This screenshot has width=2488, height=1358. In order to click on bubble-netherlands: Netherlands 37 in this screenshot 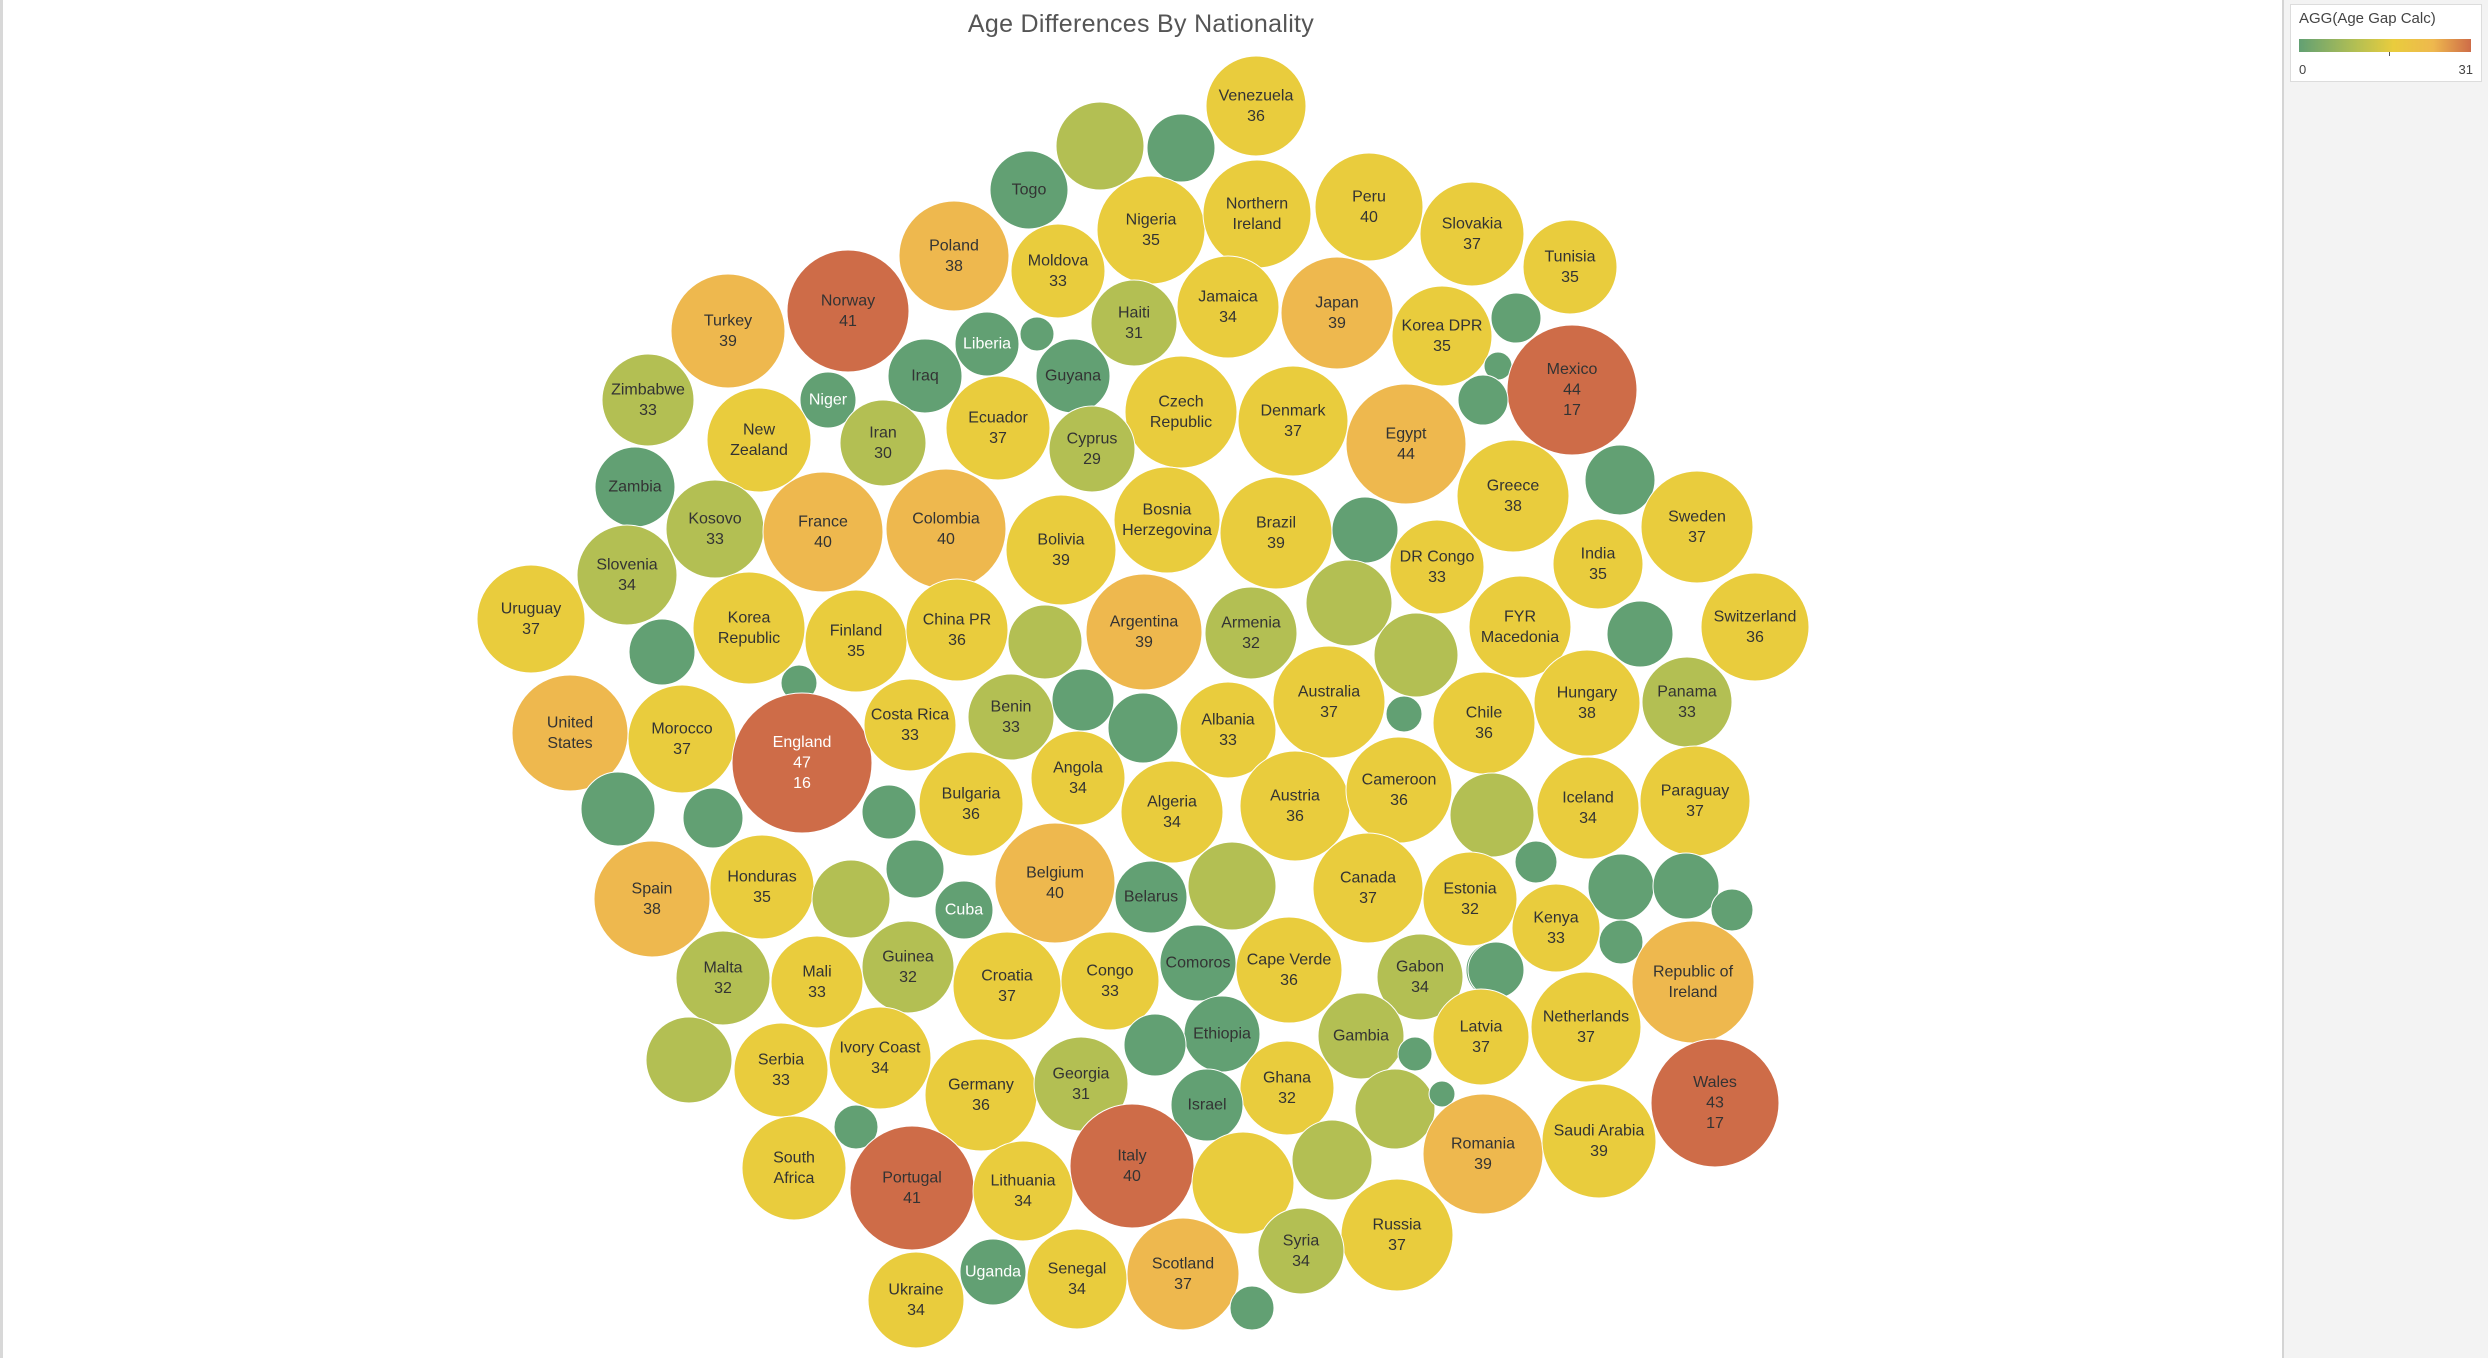, I will do `click(1586, 1027)`.